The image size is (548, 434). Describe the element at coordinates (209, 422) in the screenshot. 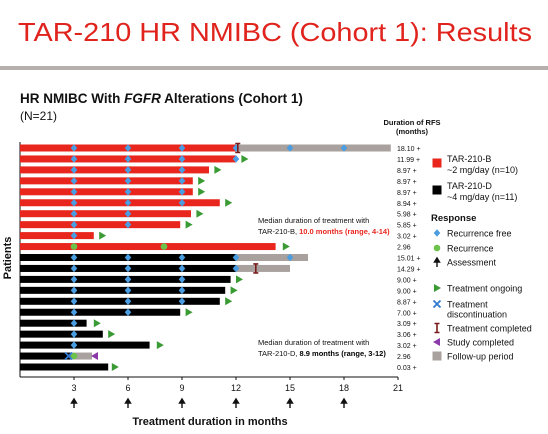

I see `x-axis-label: Treatment duration in months` at that location.